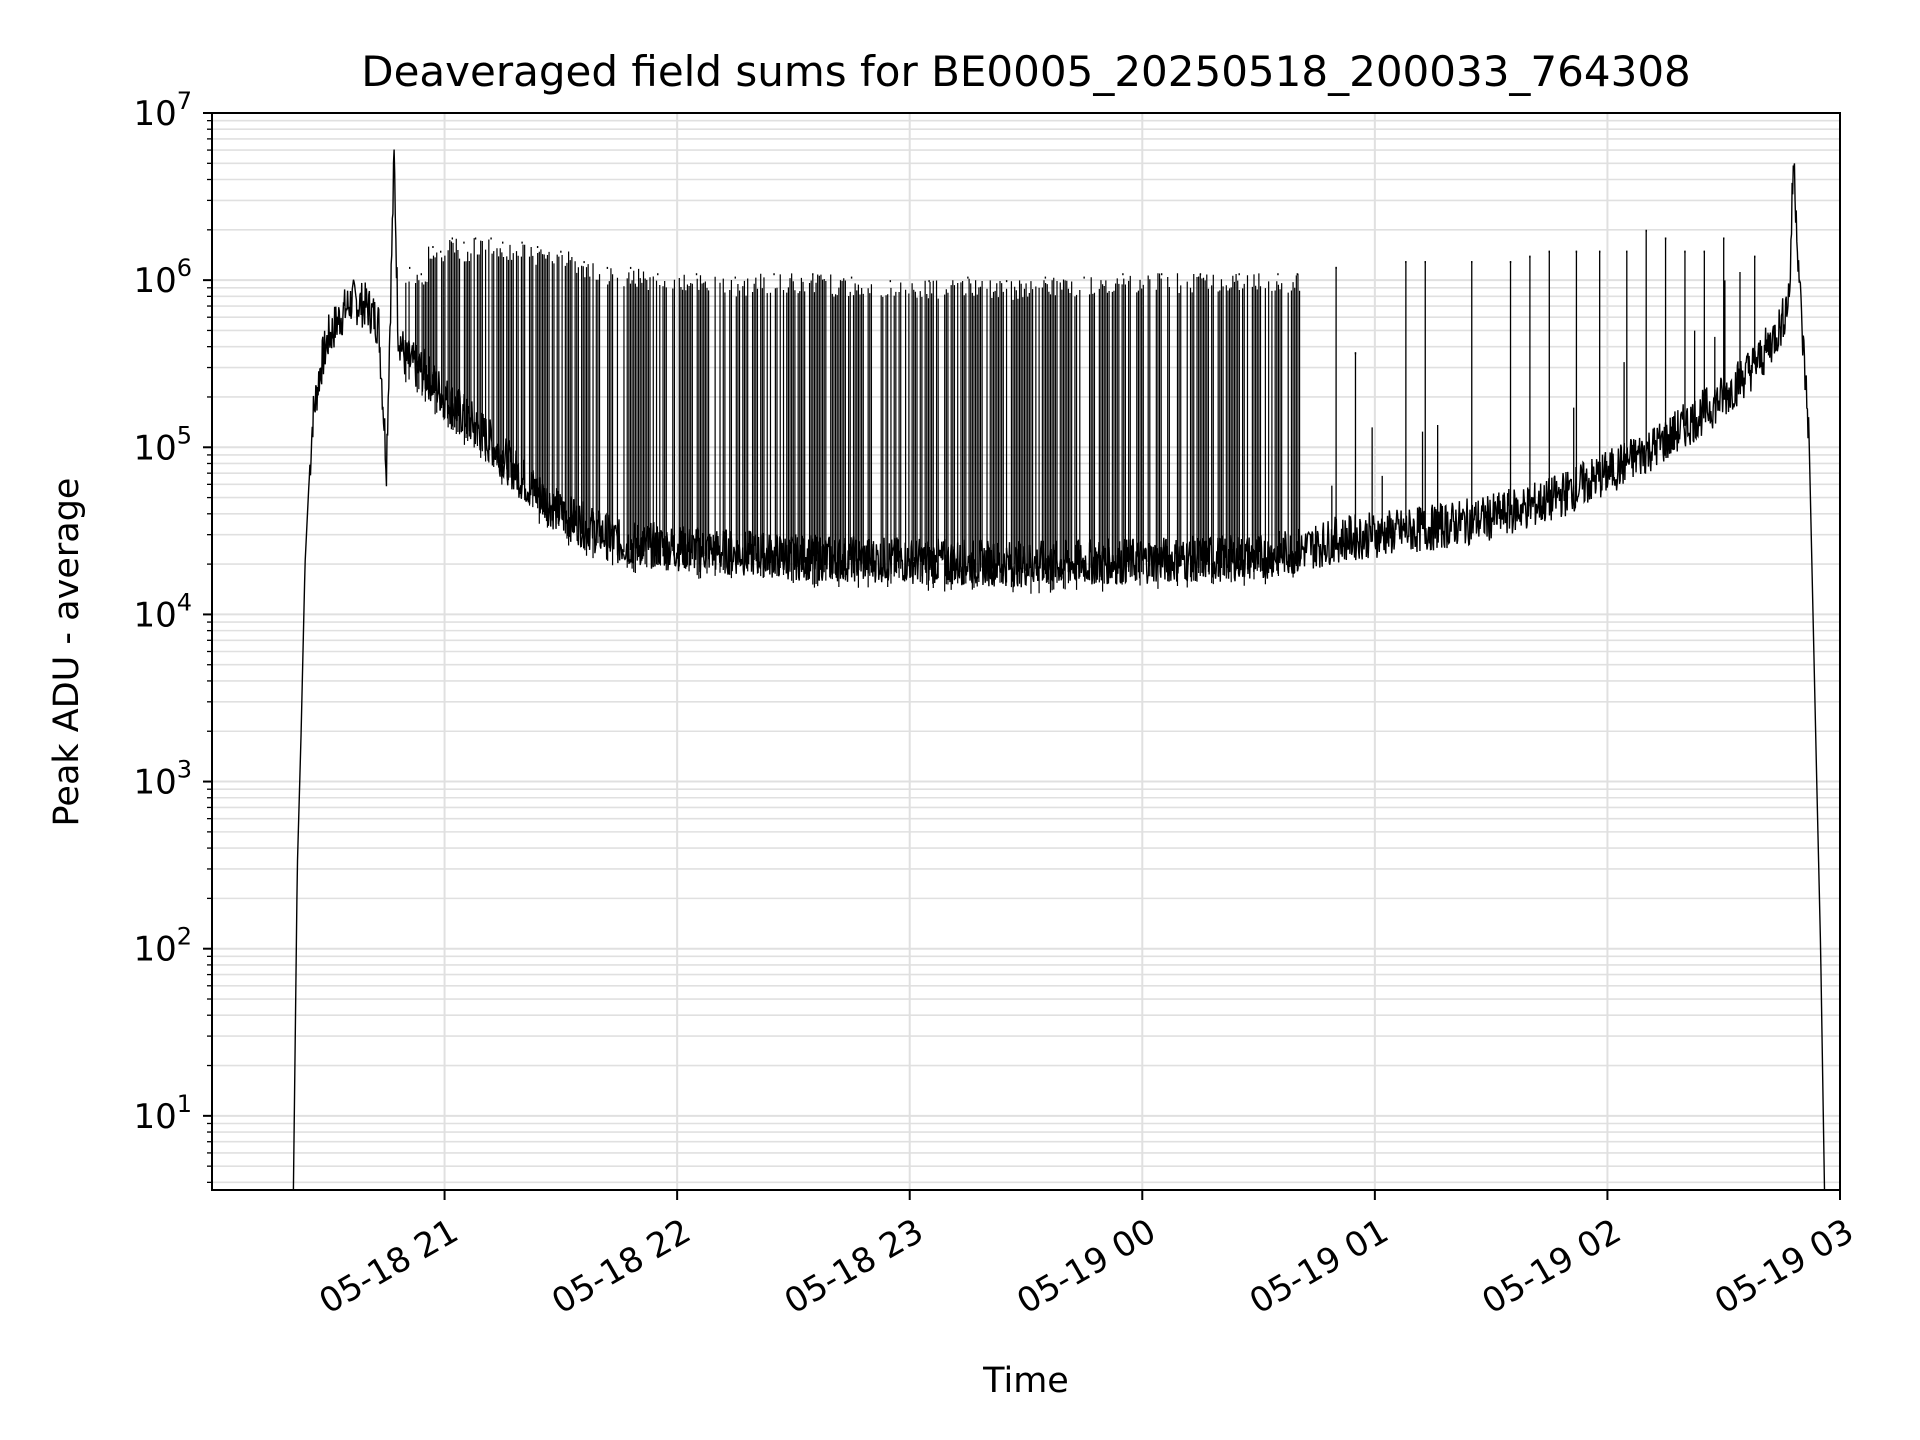  I want to click on y-tick-label: 10⁵, so click(162, 444).